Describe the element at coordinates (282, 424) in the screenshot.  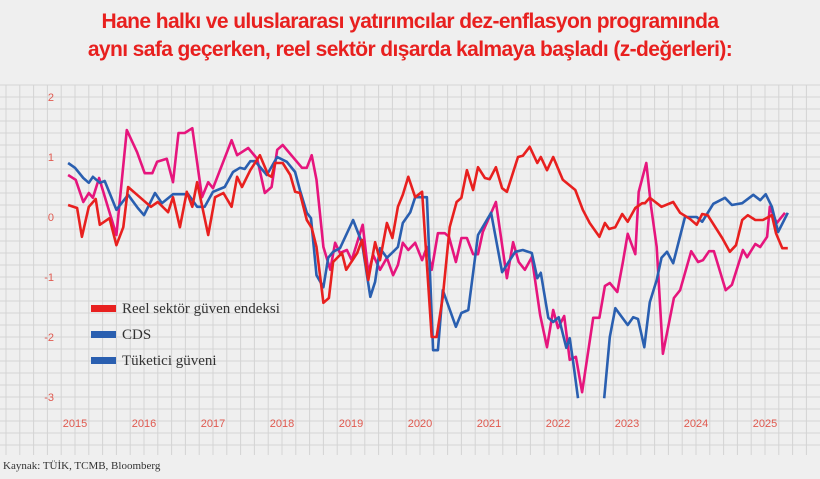
I see `x-tick-label: 2018` at that location.